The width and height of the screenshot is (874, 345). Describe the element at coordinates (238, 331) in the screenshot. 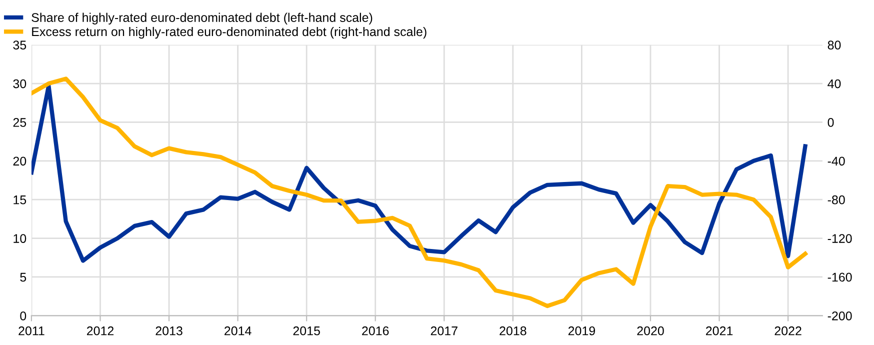

I see `x-tick-label: 2014` at that location.